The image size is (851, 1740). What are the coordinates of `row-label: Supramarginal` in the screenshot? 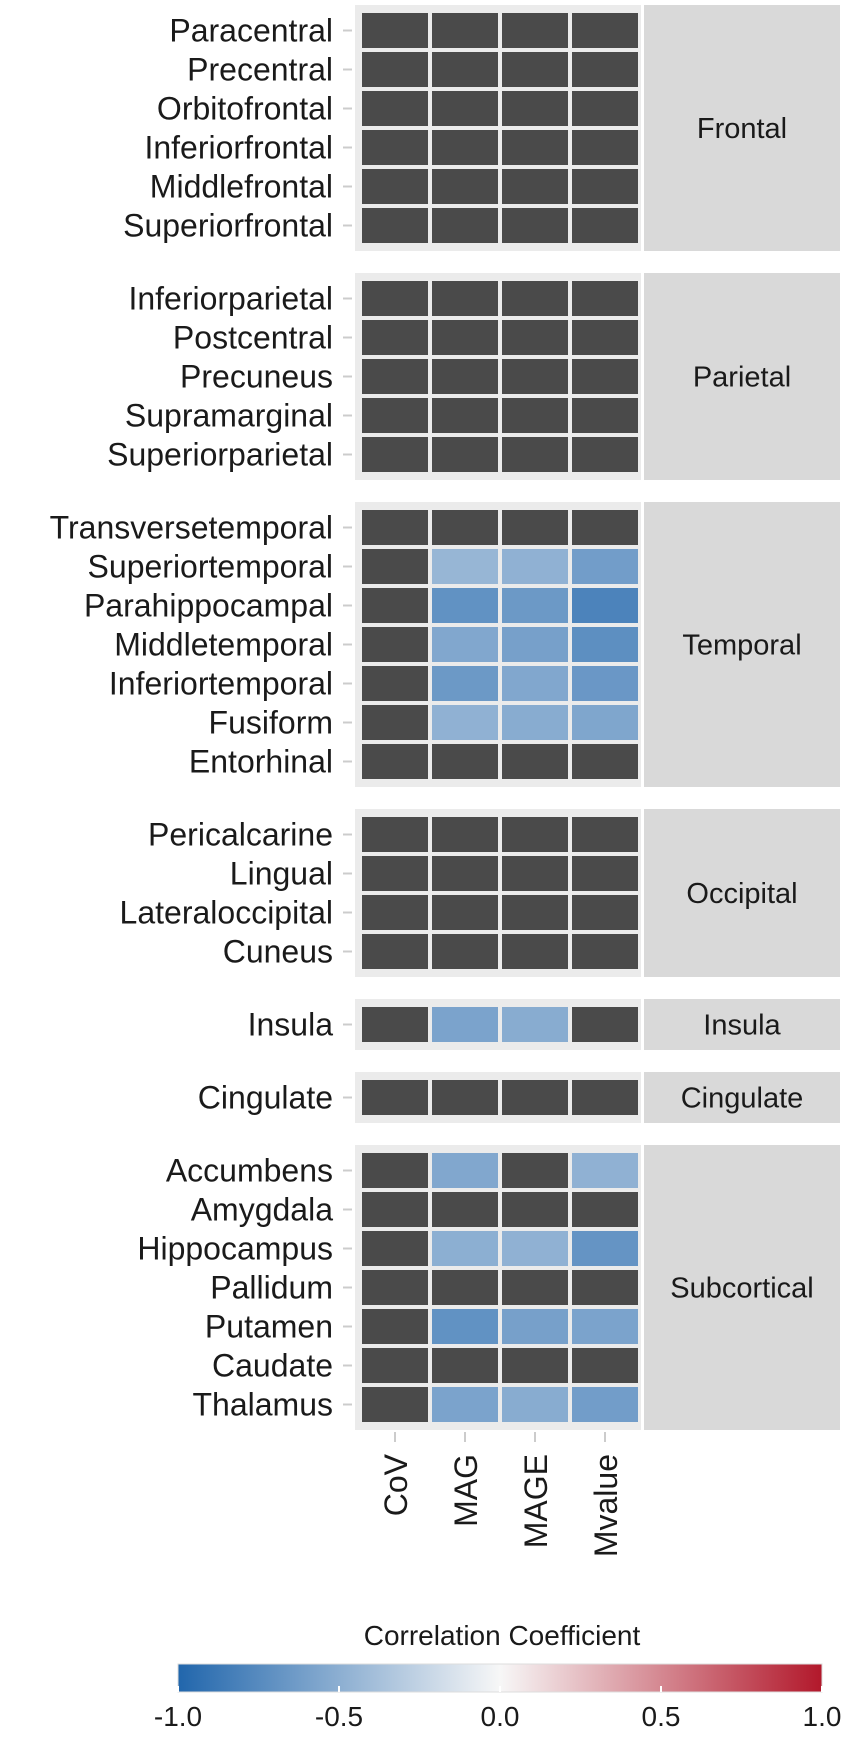 It's located at (229, 416).